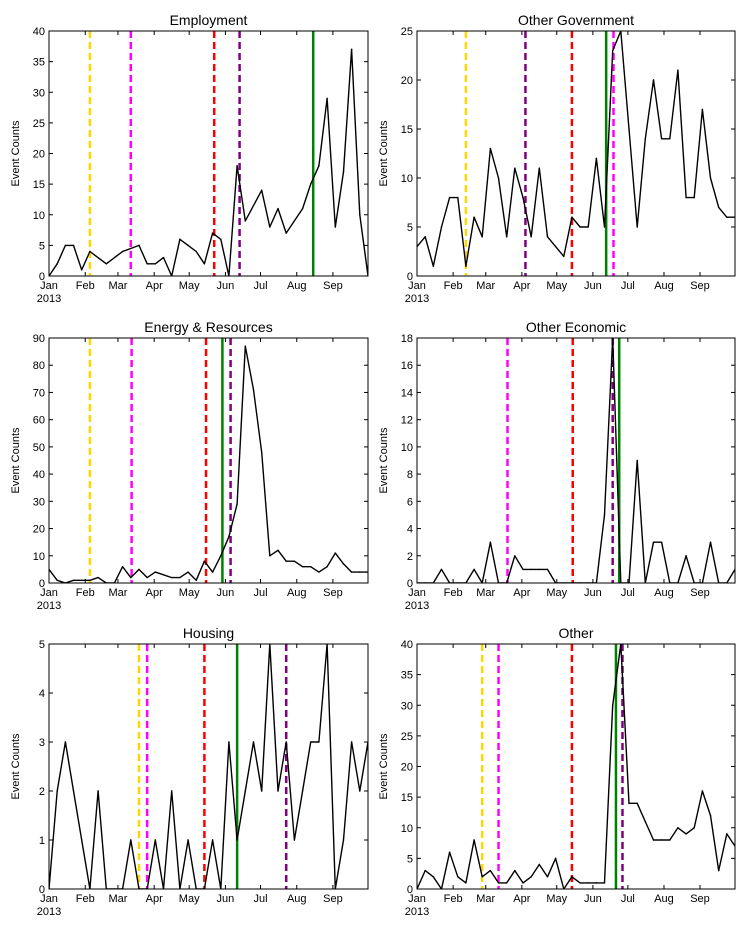  What do you see at coordinates (410, 557) in the screenshot?
I see `y-tick-label: 2` at bounding box center [410, 557].